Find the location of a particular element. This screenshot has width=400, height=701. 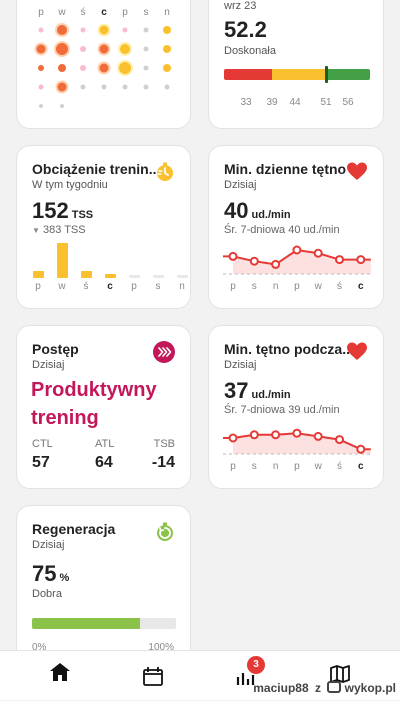

nav-calendar is located at coordinates (153, 676).